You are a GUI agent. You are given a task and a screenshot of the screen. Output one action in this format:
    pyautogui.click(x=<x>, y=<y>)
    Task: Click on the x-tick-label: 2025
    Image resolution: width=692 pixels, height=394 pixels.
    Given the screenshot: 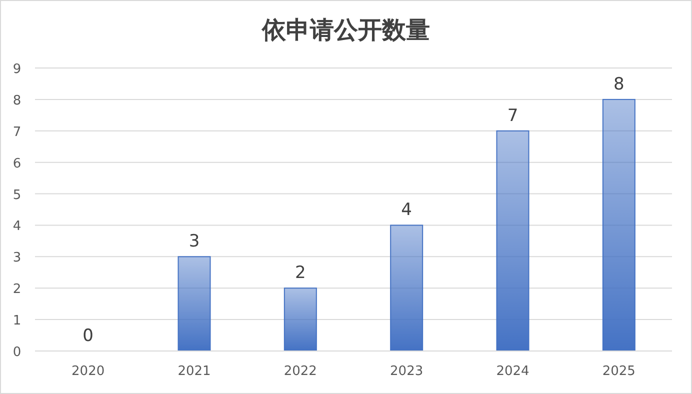 What is the action you would take?
    pyautogui.click(x=619, y=371)
    